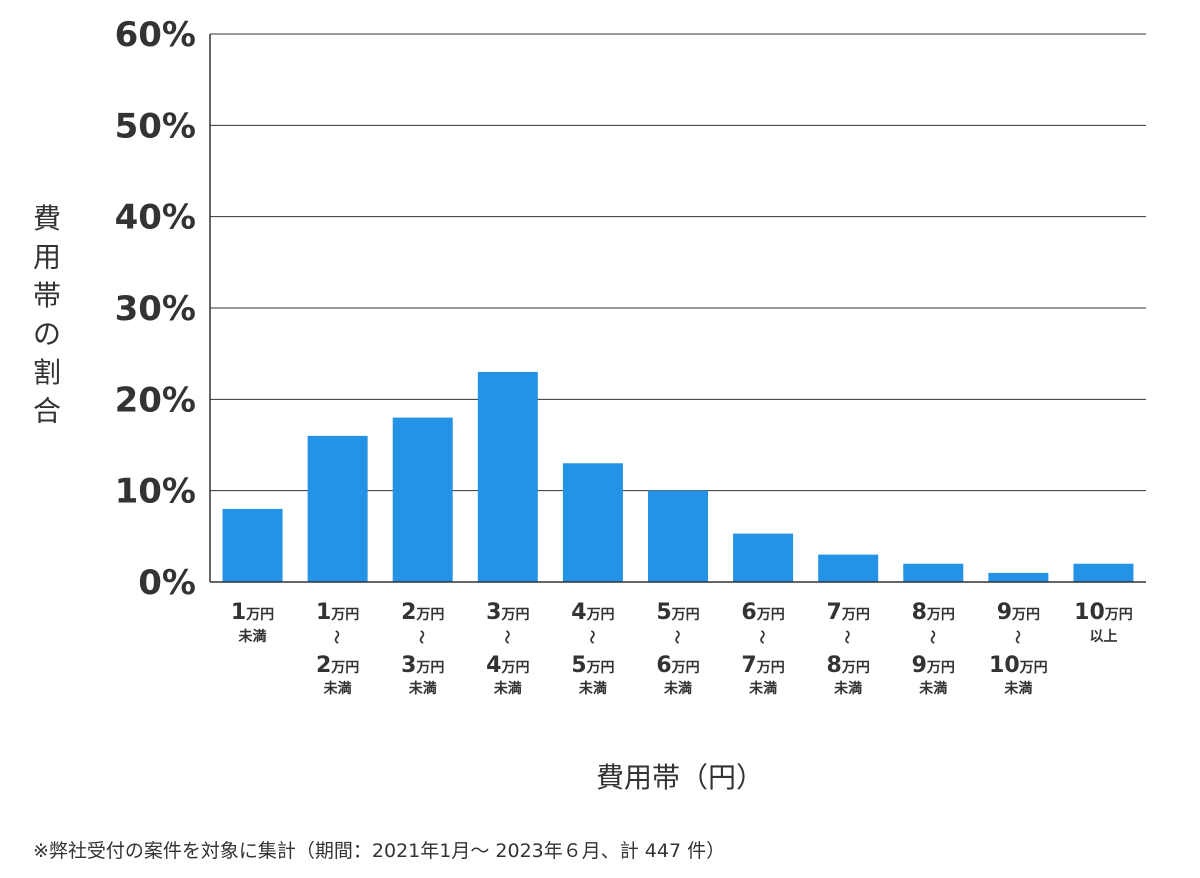  What do you see at coordinates (680, 777) in the screenshot?
I see `x-axis-label: 費用帯（円）` at bounding box center [680, 777].